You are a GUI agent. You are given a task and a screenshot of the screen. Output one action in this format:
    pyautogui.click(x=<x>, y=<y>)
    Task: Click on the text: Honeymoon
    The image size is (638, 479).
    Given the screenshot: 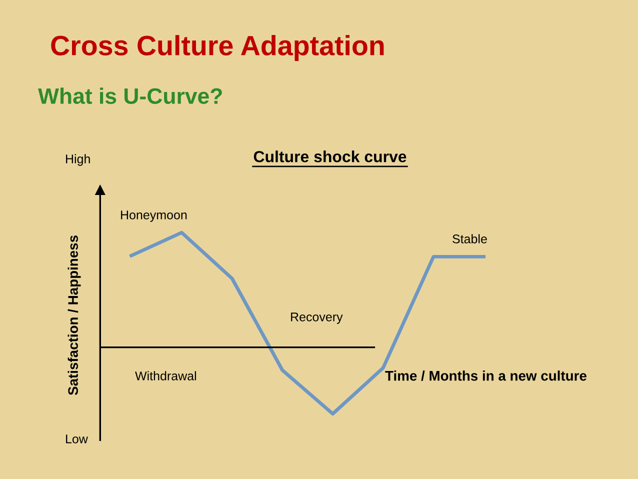 What is the action you would take?
    pyautogui.click(x=154, y=216)
    